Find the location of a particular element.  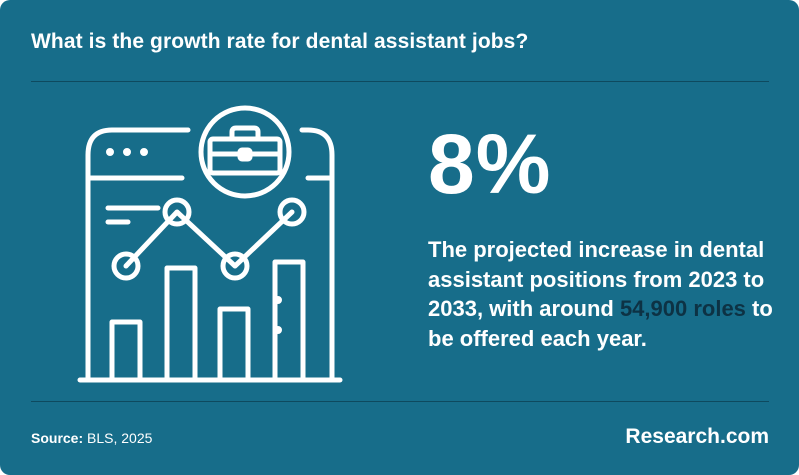

top-divider is located at coordinates (400, 81).